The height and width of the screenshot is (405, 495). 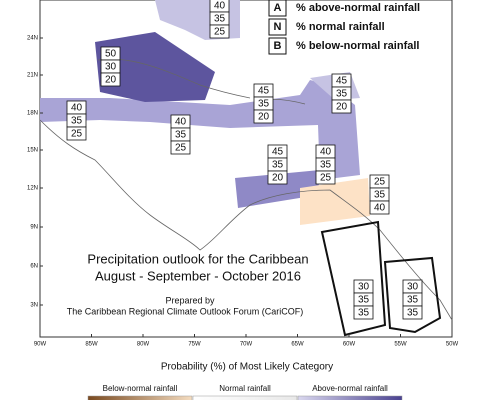 What do you see at coordinates (190, 300) in the screenshot?
I see `prepared: Prepared by` at bounding box center [190, 300].